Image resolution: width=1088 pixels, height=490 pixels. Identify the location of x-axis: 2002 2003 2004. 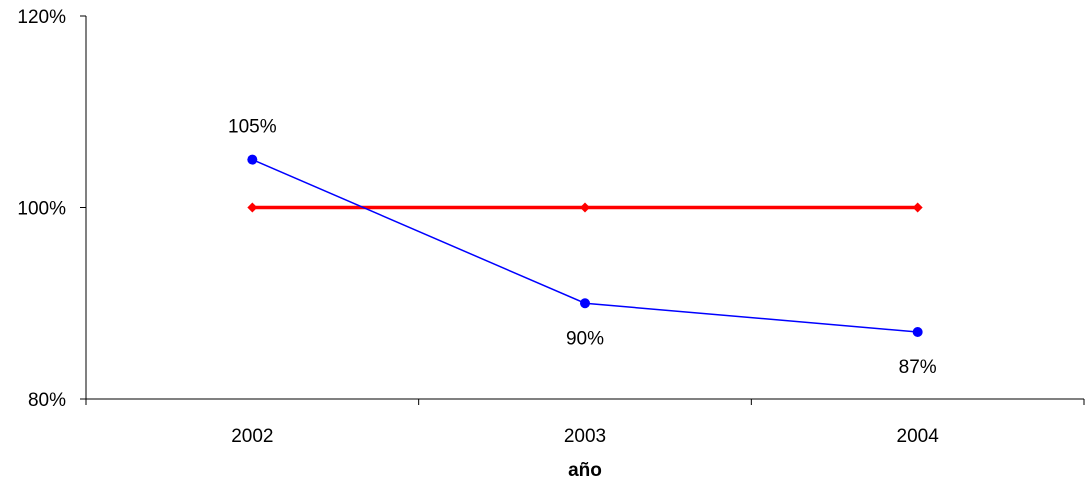
(585, 423).